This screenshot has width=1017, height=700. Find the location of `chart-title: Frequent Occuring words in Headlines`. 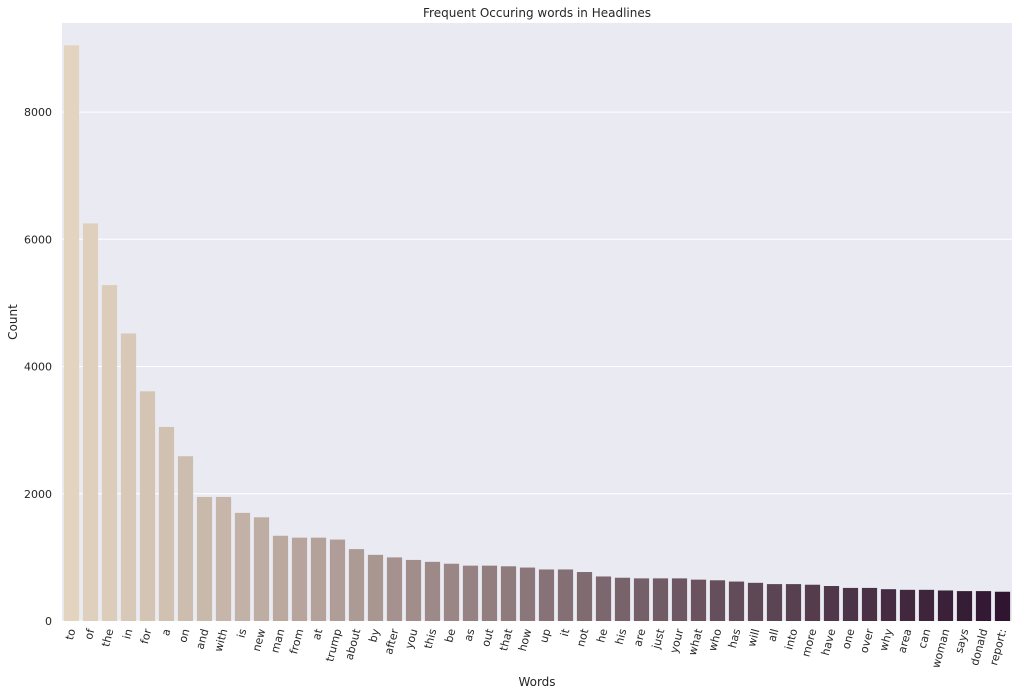

chart-title: Frequent Occuring words in Headlines is located at coordinates (537, 13).